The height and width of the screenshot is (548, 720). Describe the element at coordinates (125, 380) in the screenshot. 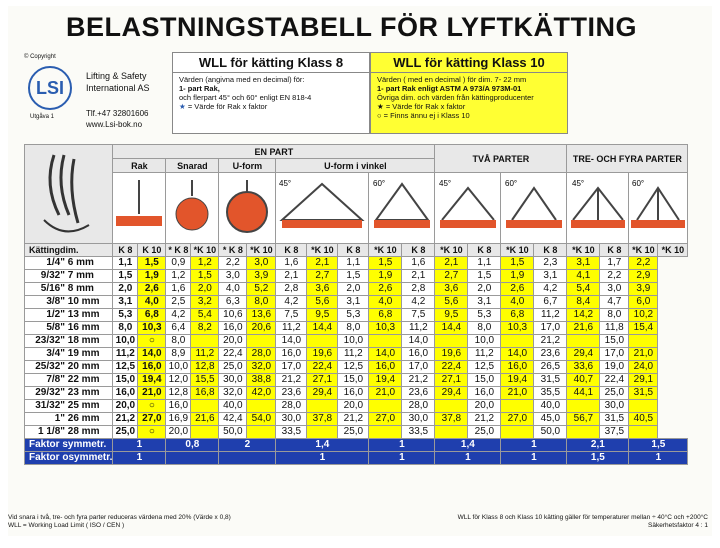

I see `k8-value-cell: 15,0` at that location.